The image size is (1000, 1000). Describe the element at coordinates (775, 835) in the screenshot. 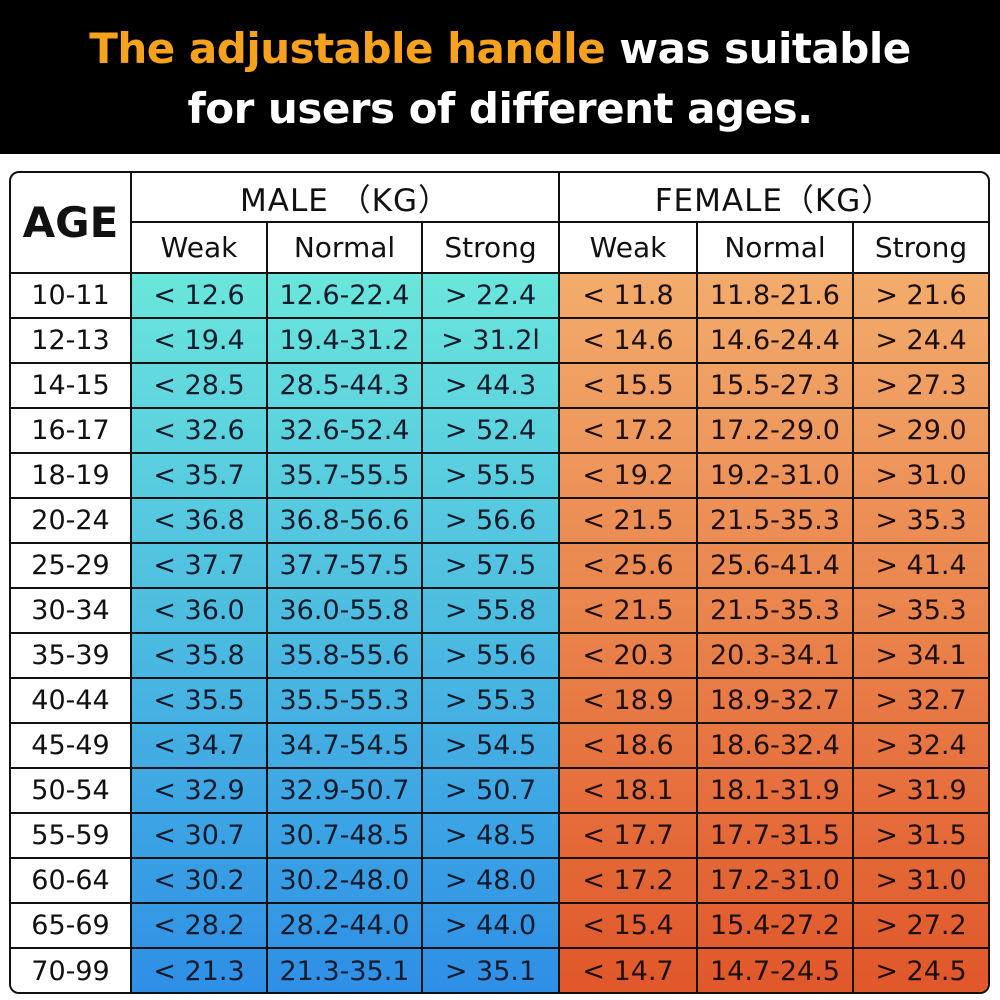

I see `female-normal-cell: 17.7-31.5` at that location.